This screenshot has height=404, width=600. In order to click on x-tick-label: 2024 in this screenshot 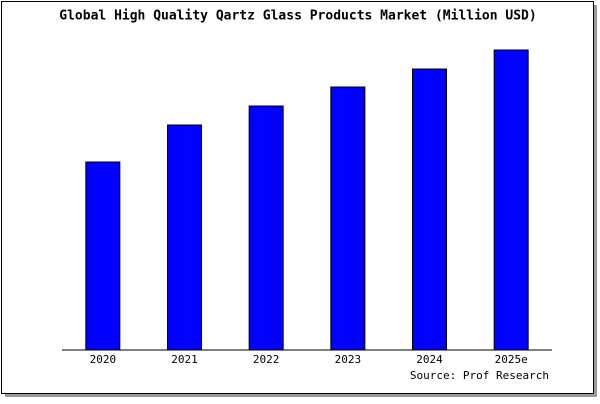, I will do `click(429, 359)`.